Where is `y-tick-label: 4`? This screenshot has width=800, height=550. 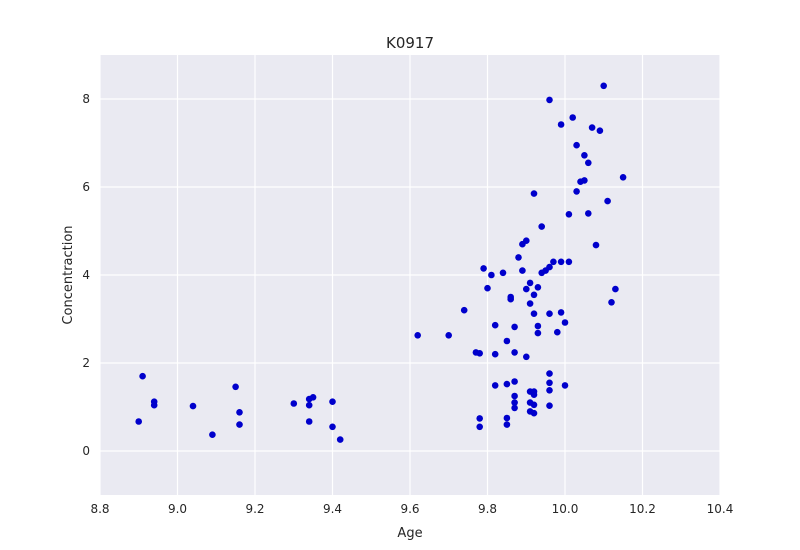
y-tick-label: 4 is located at coordinates (86, 275).